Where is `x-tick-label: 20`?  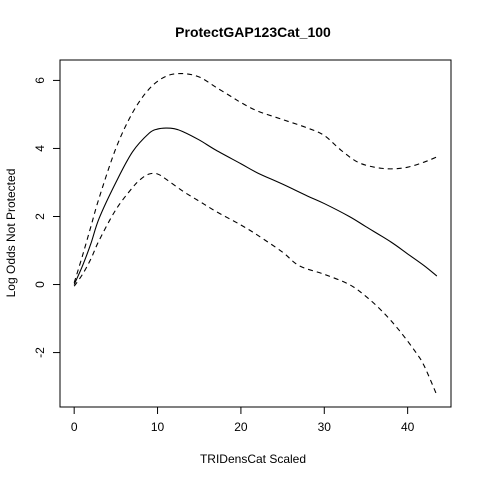
x-tick-label: 20 is located at coordinates (241, 427).